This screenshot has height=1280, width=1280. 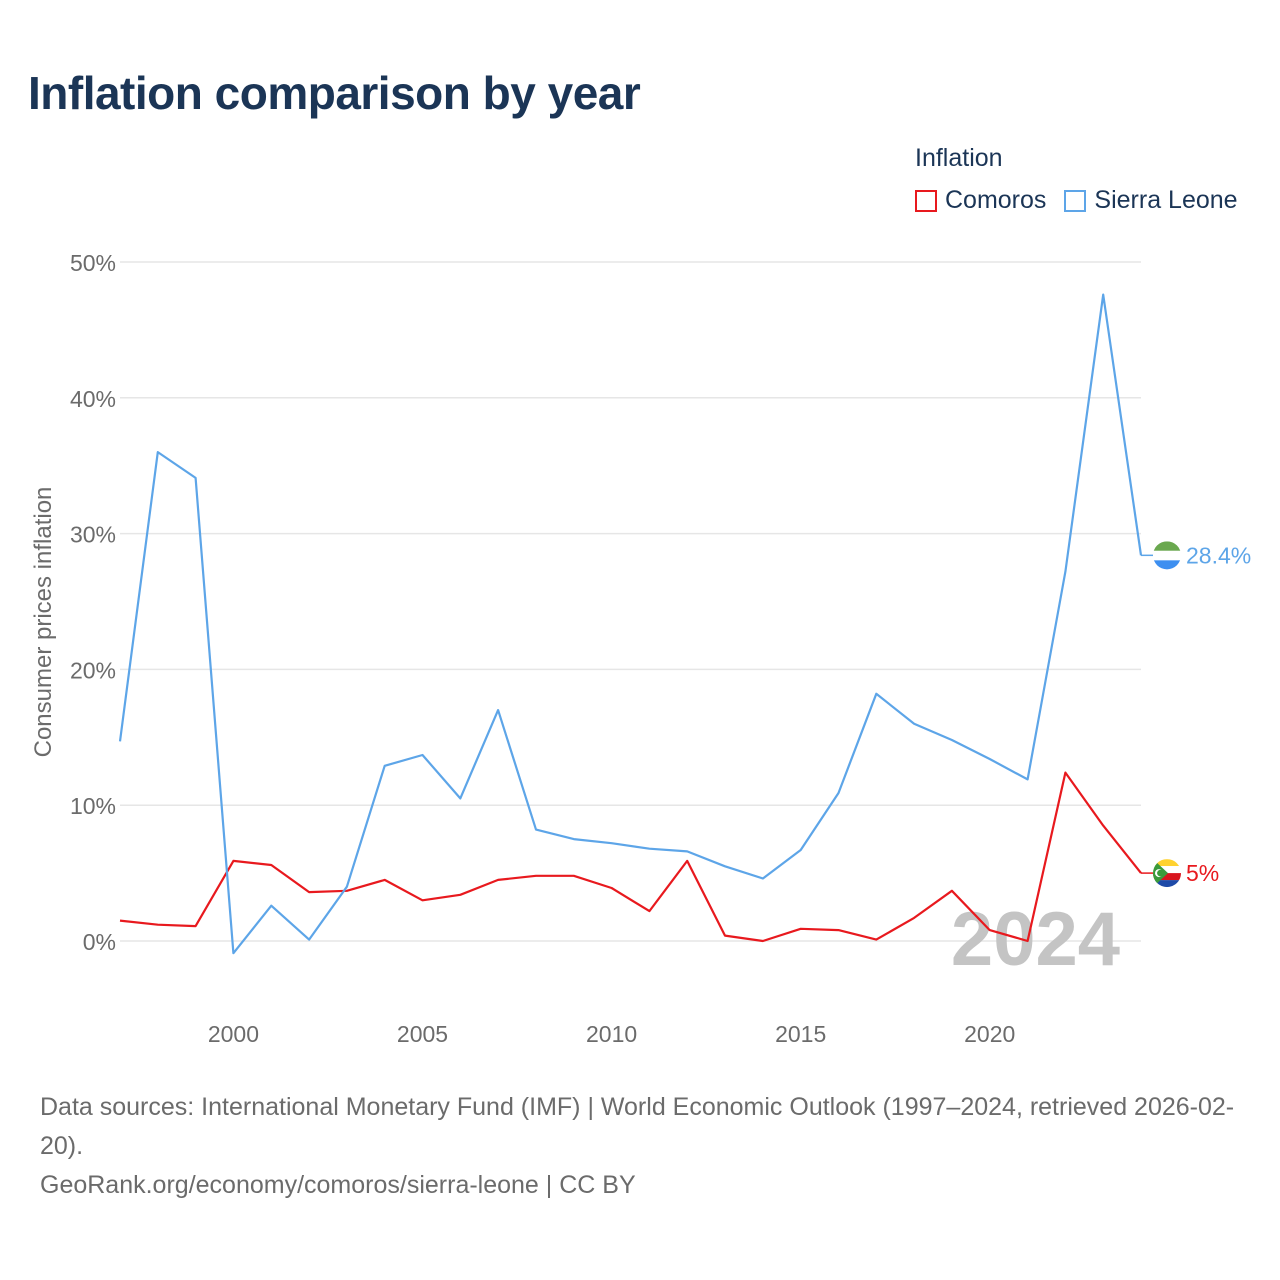 I want to click on legend-item-sierra-leone: Sierra Leone, so click(x=1151, y=200).